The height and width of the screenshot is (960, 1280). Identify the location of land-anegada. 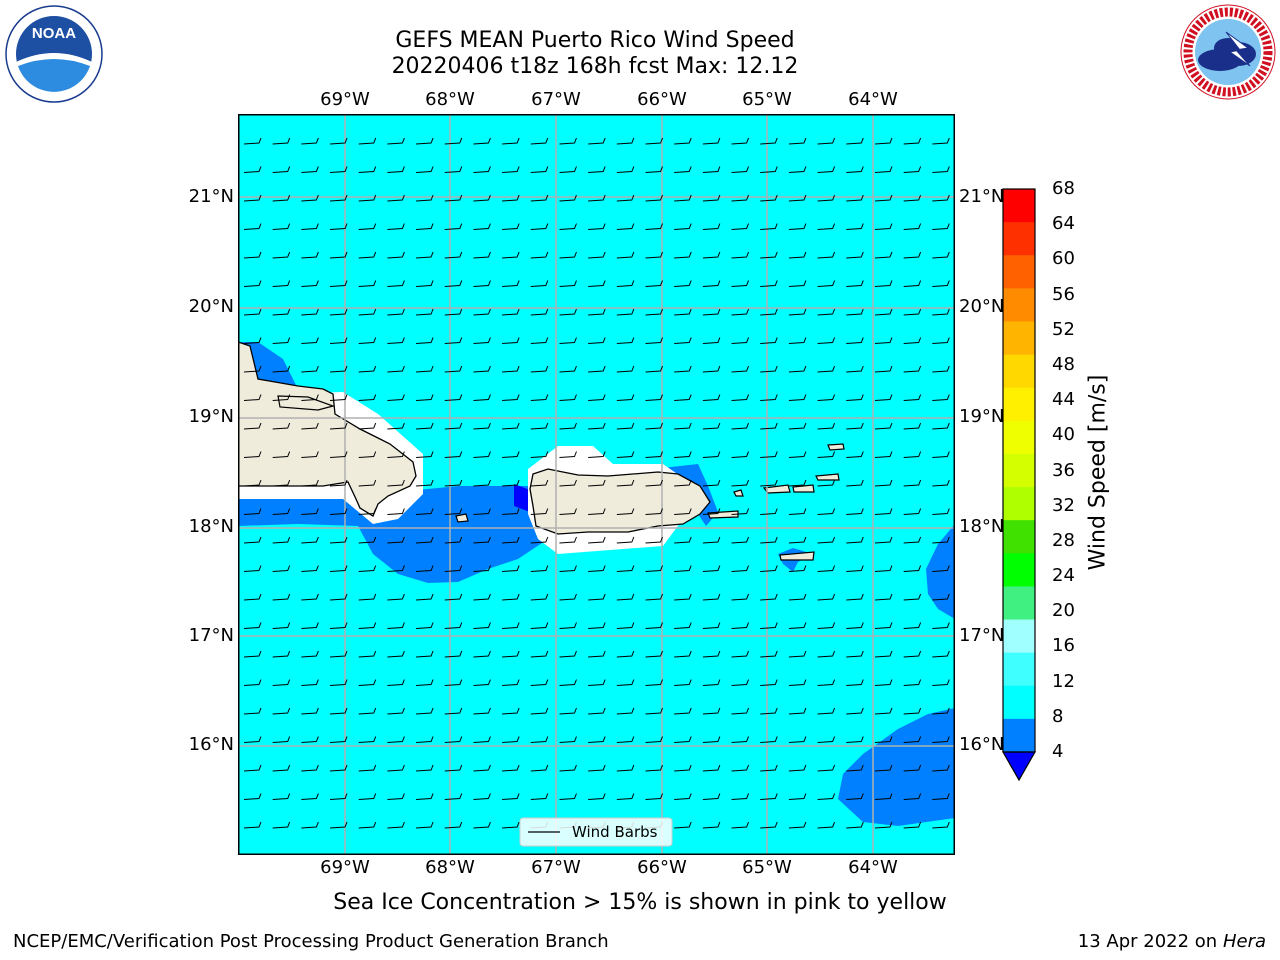
(836, 447).